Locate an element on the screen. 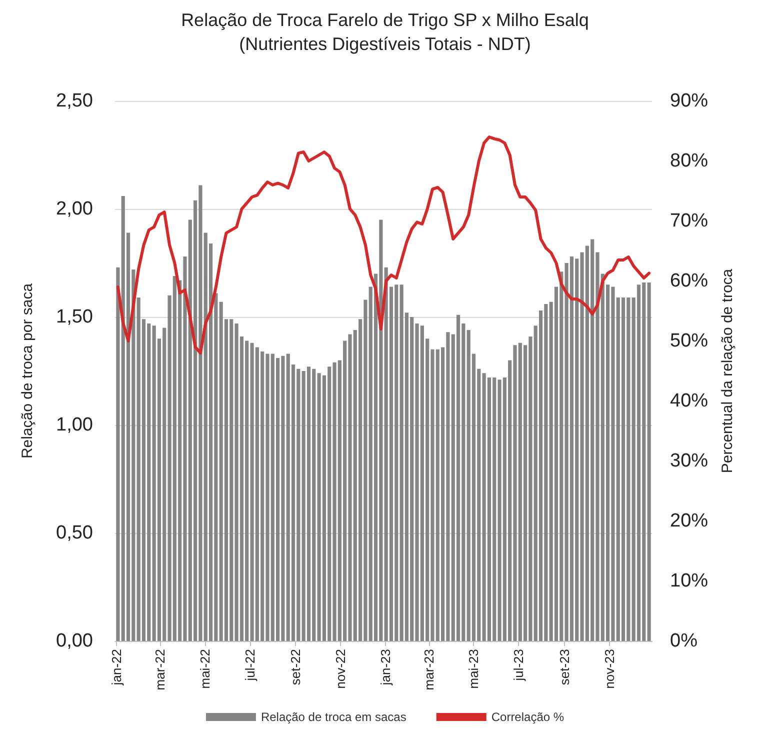  x-tick-label: mar-22 is located at coordinates (160, 669).